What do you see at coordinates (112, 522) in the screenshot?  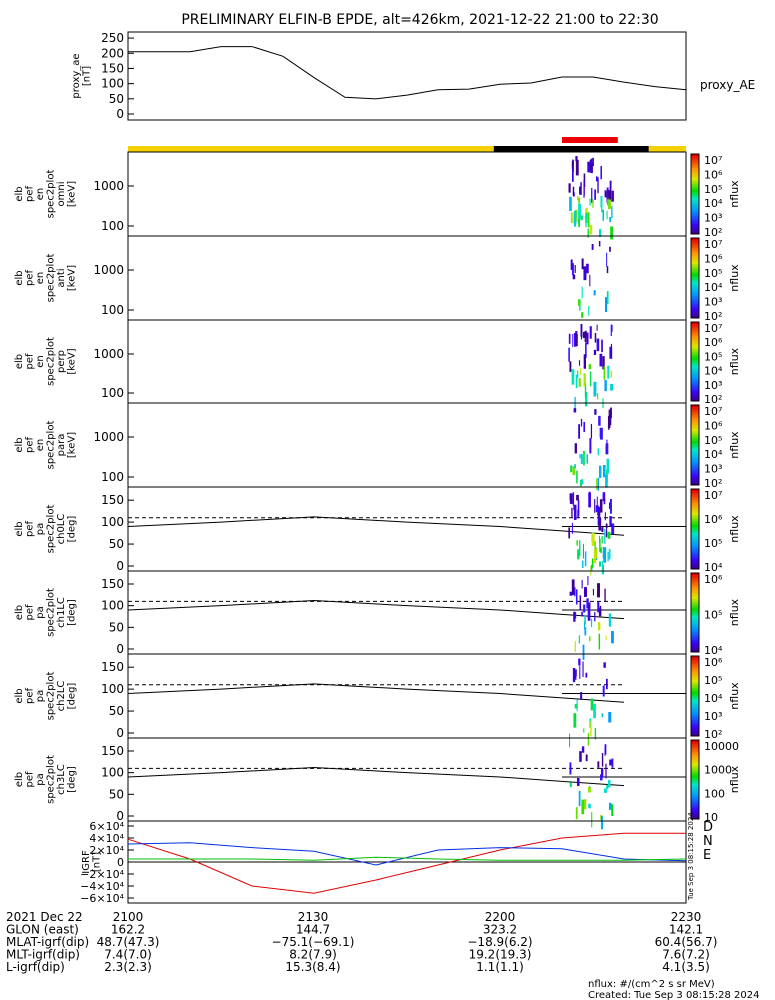 I see `panel-4-tick-label-1: 100` at bounding box center [112, 522].